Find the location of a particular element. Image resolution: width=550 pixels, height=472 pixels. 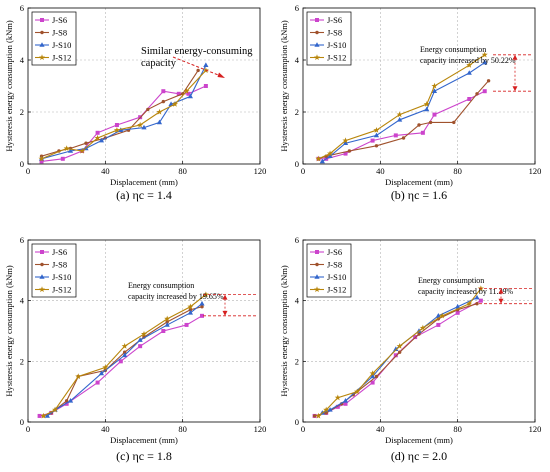

annotation-text: capacity is located at coordinates (159, 63).